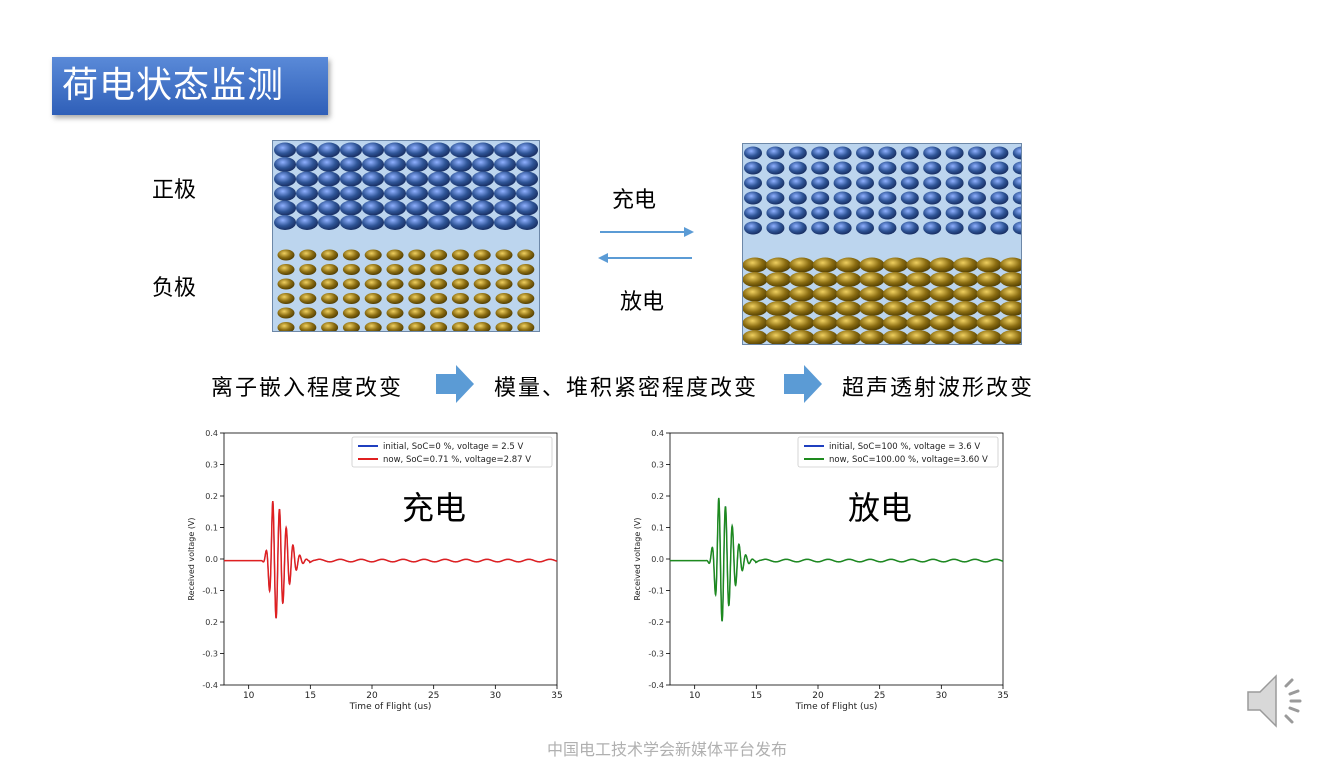 The height and width of the screenshot is (760, 1334). I want to click on charge-arrow-icon, so click(647, 232).